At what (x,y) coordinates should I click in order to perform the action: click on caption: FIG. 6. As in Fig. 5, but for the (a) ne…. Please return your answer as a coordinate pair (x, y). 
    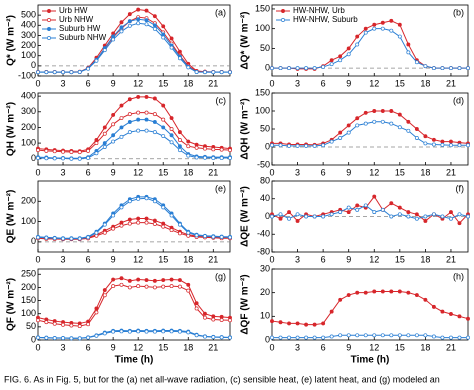
    Looking at the image, I should click on (222, 379).